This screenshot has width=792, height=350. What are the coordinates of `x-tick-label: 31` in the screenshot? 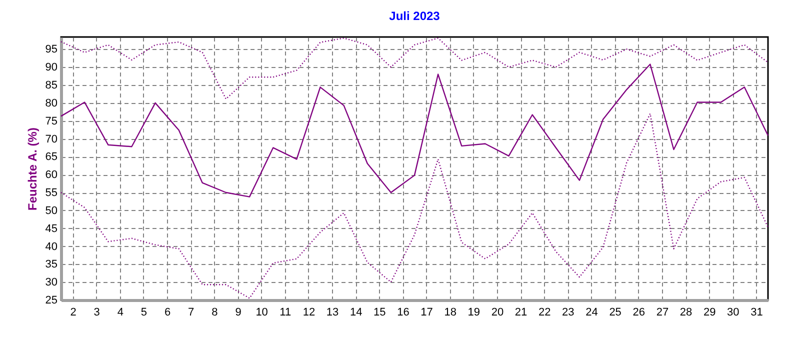 It's located at (756, 312).